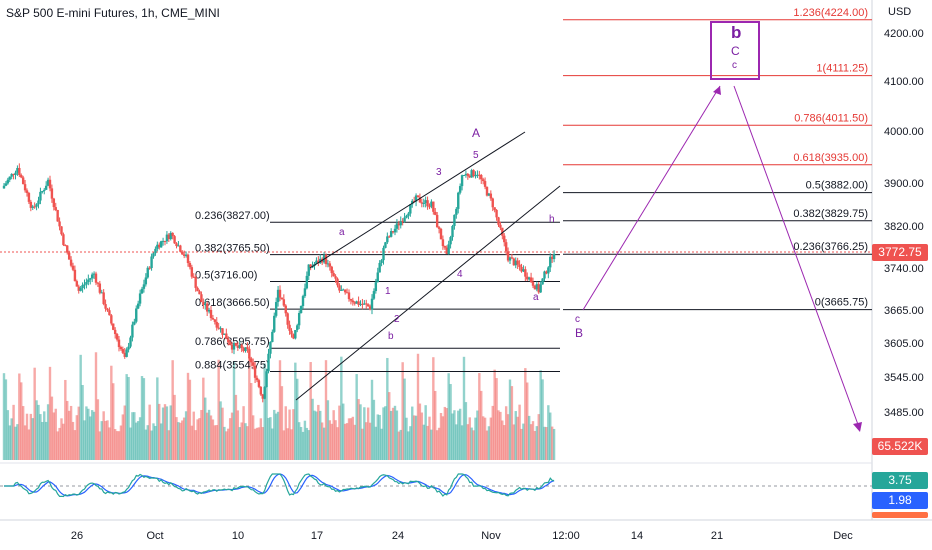 The image size is (932, 550). What do you see at coordinates (226, 275) in the screenshot?
I see `fib-left-label: 0.5(3716.00)` at bounding box center [226, 275].